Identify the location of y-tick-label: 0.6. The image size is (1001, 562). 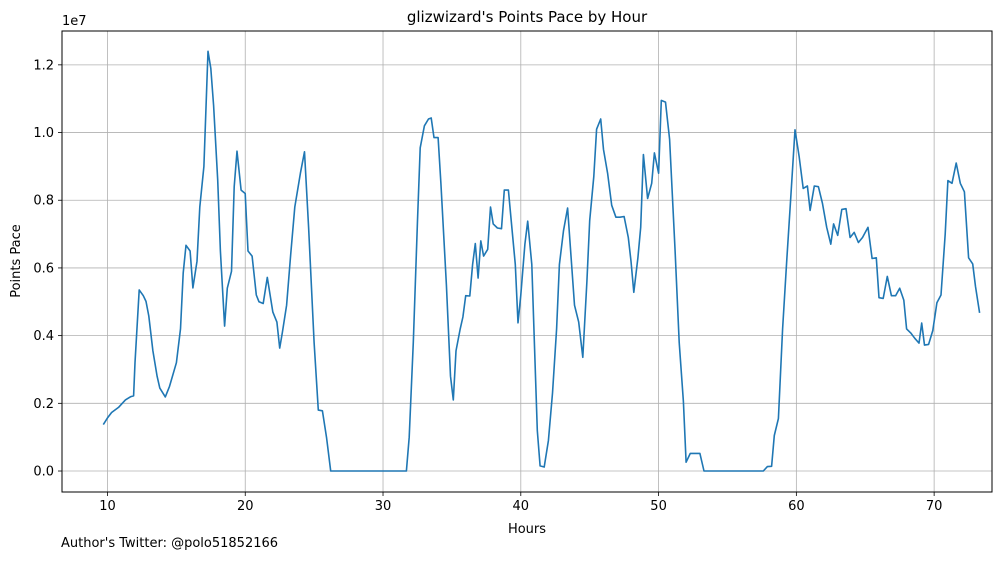
(43, 268).